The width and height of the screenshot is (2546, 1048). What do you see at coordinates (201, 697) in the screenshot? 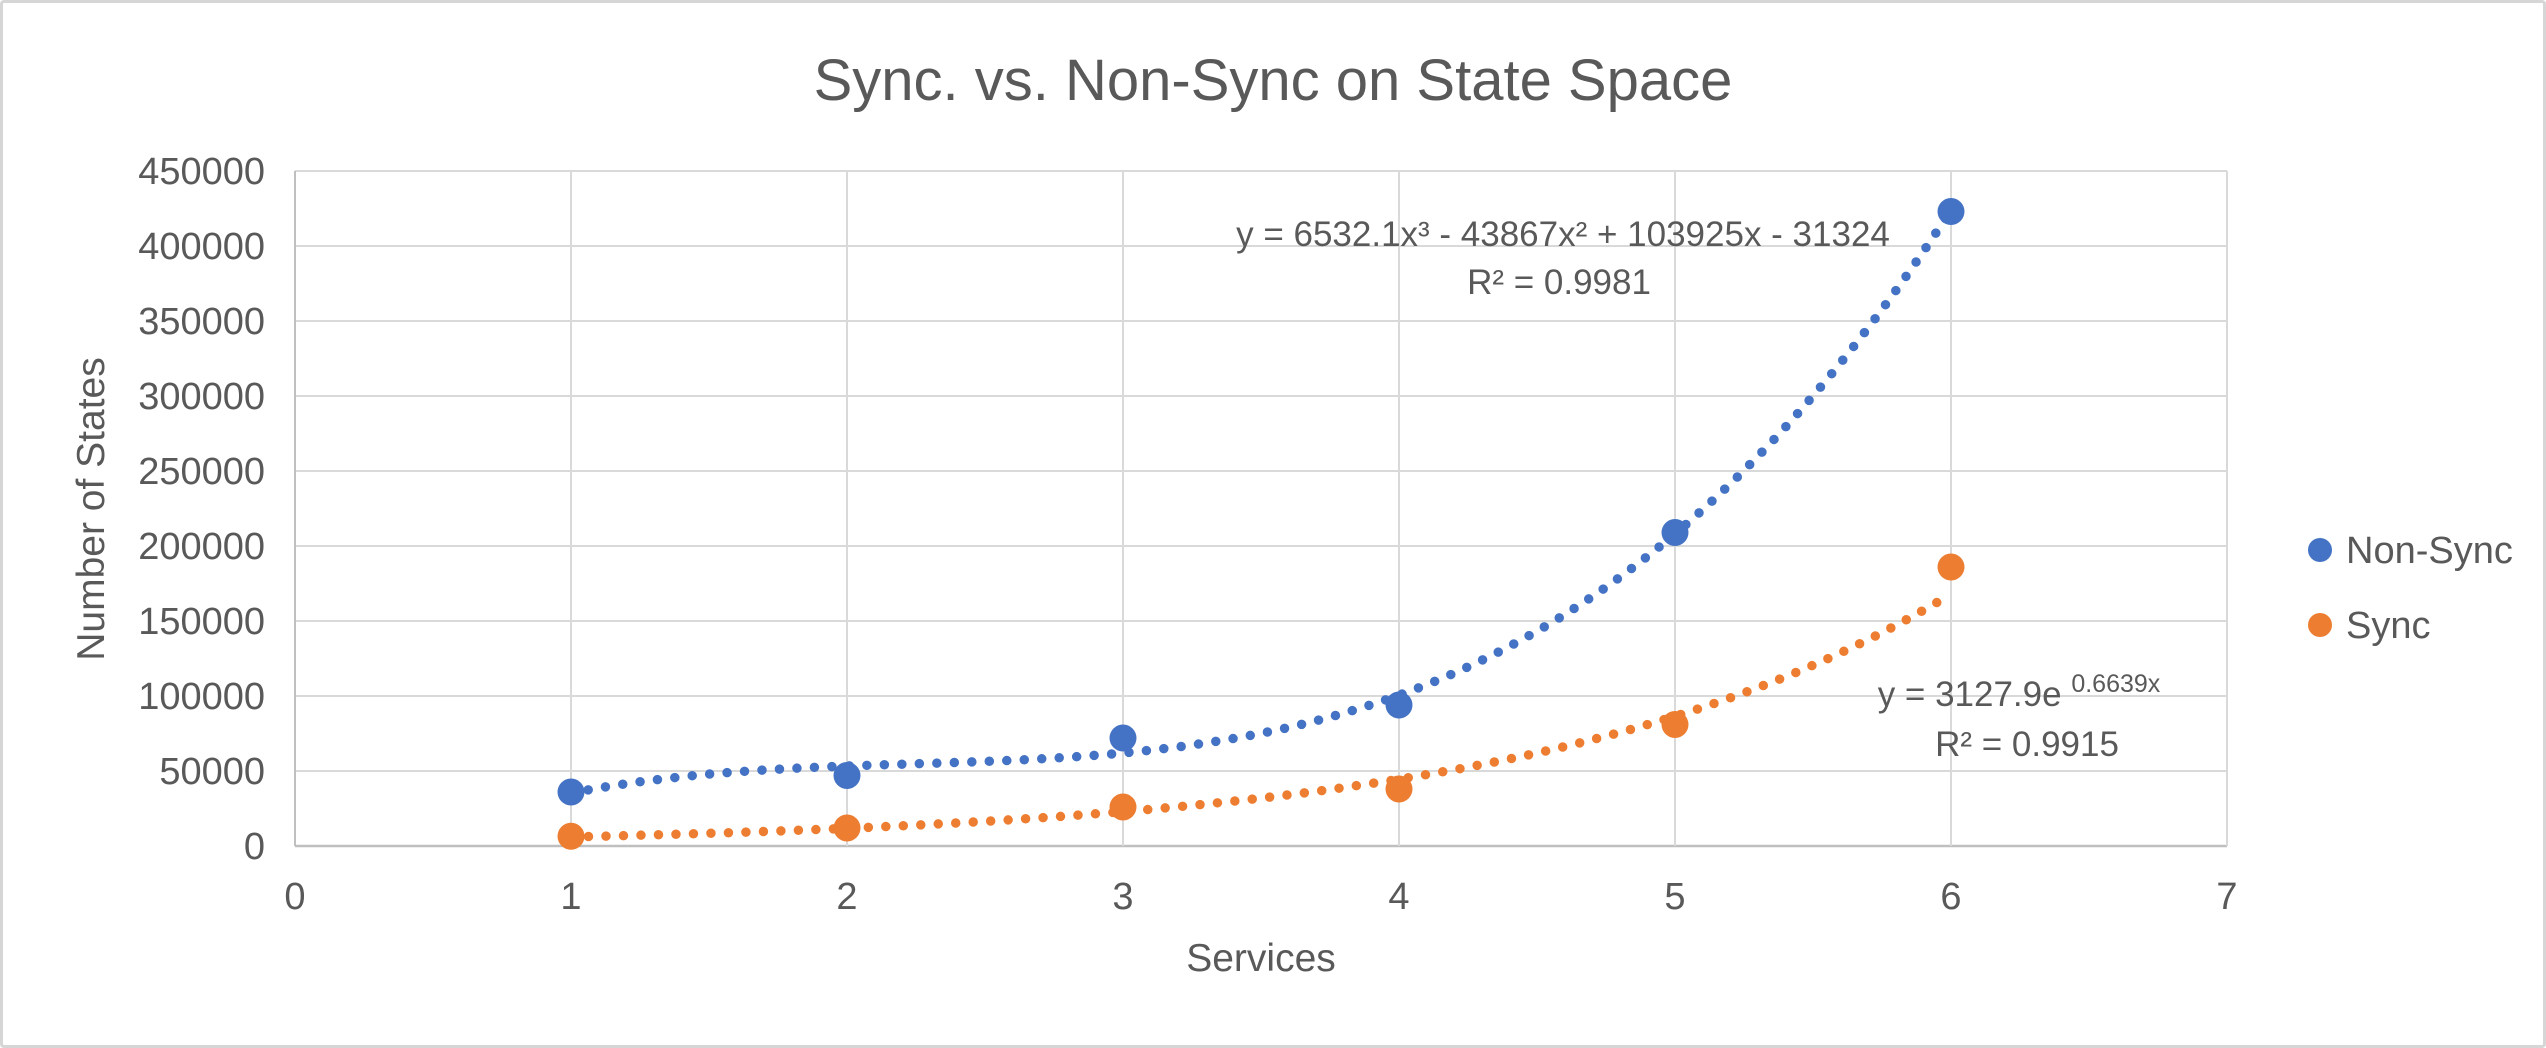
I see `y-tick-label: 100000` at bounding box center [201, 697].